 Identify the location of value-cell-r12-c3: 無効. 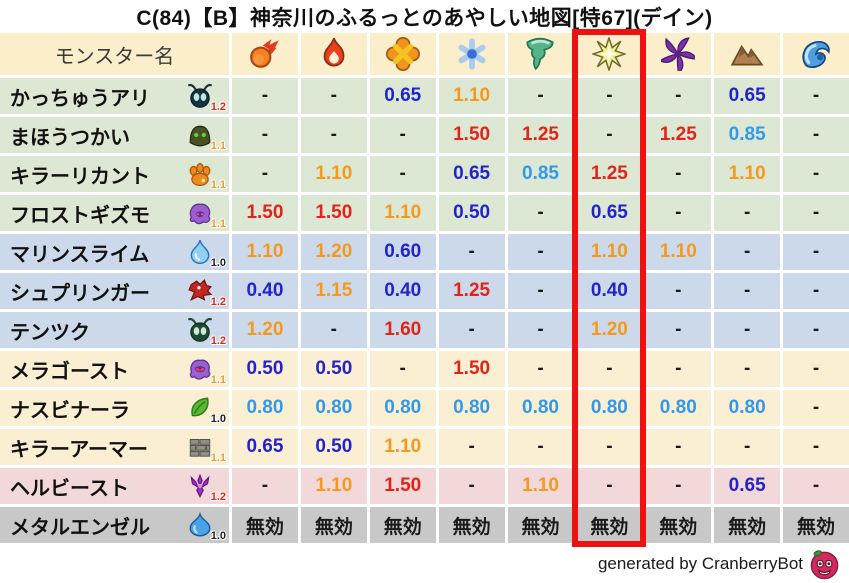
(402, 525).